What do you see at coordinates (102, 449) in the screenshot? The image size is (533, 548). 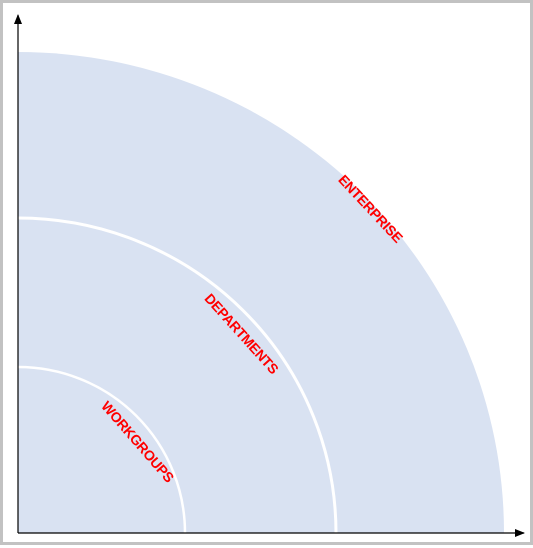 I see `workgroups-ring-boundary` at bounding box center [102, 449].